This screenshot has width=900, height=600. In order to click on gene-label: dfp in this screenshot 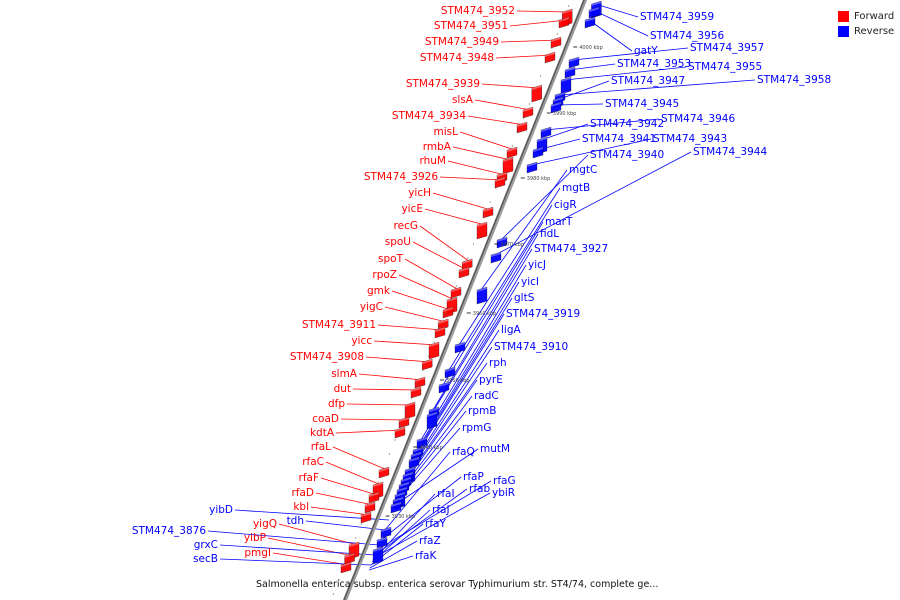, I will do `click(336, 404)`.